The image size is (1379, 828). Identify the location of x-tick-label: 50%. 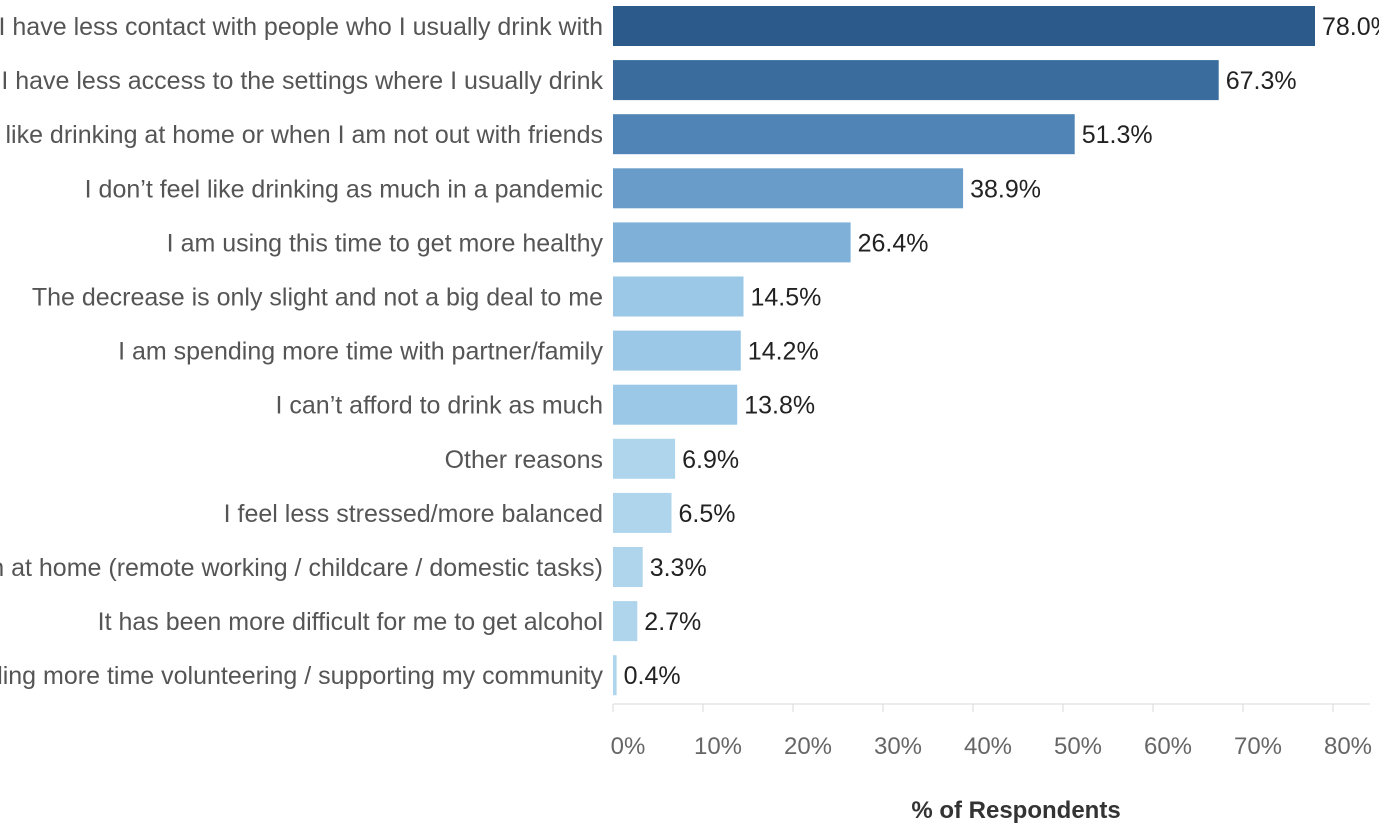
(1078, 746).